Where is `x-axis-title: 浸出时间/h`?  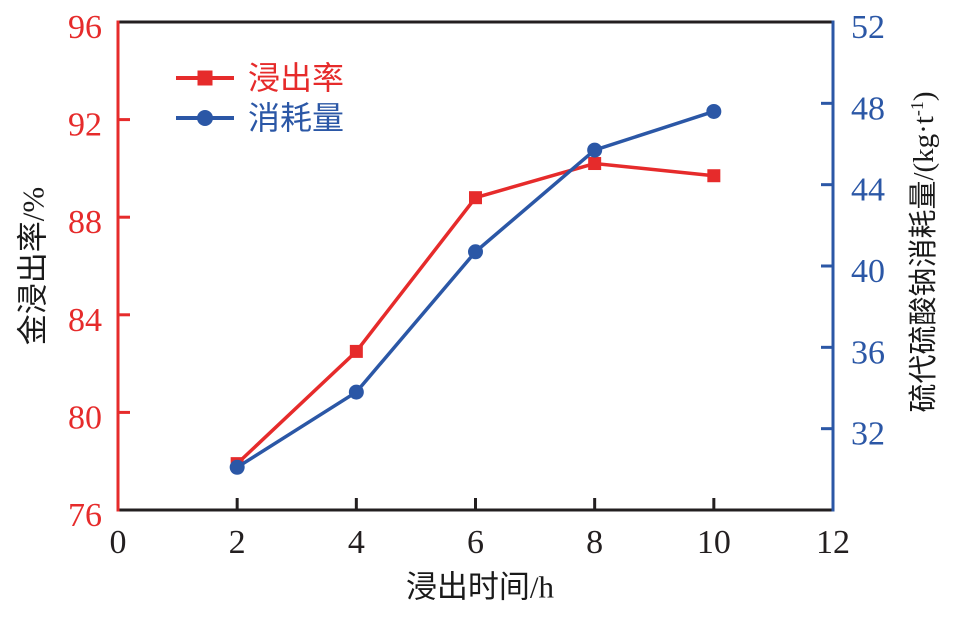 x-axis-title: 浸出时间/h is located at coordinates (480, 587).